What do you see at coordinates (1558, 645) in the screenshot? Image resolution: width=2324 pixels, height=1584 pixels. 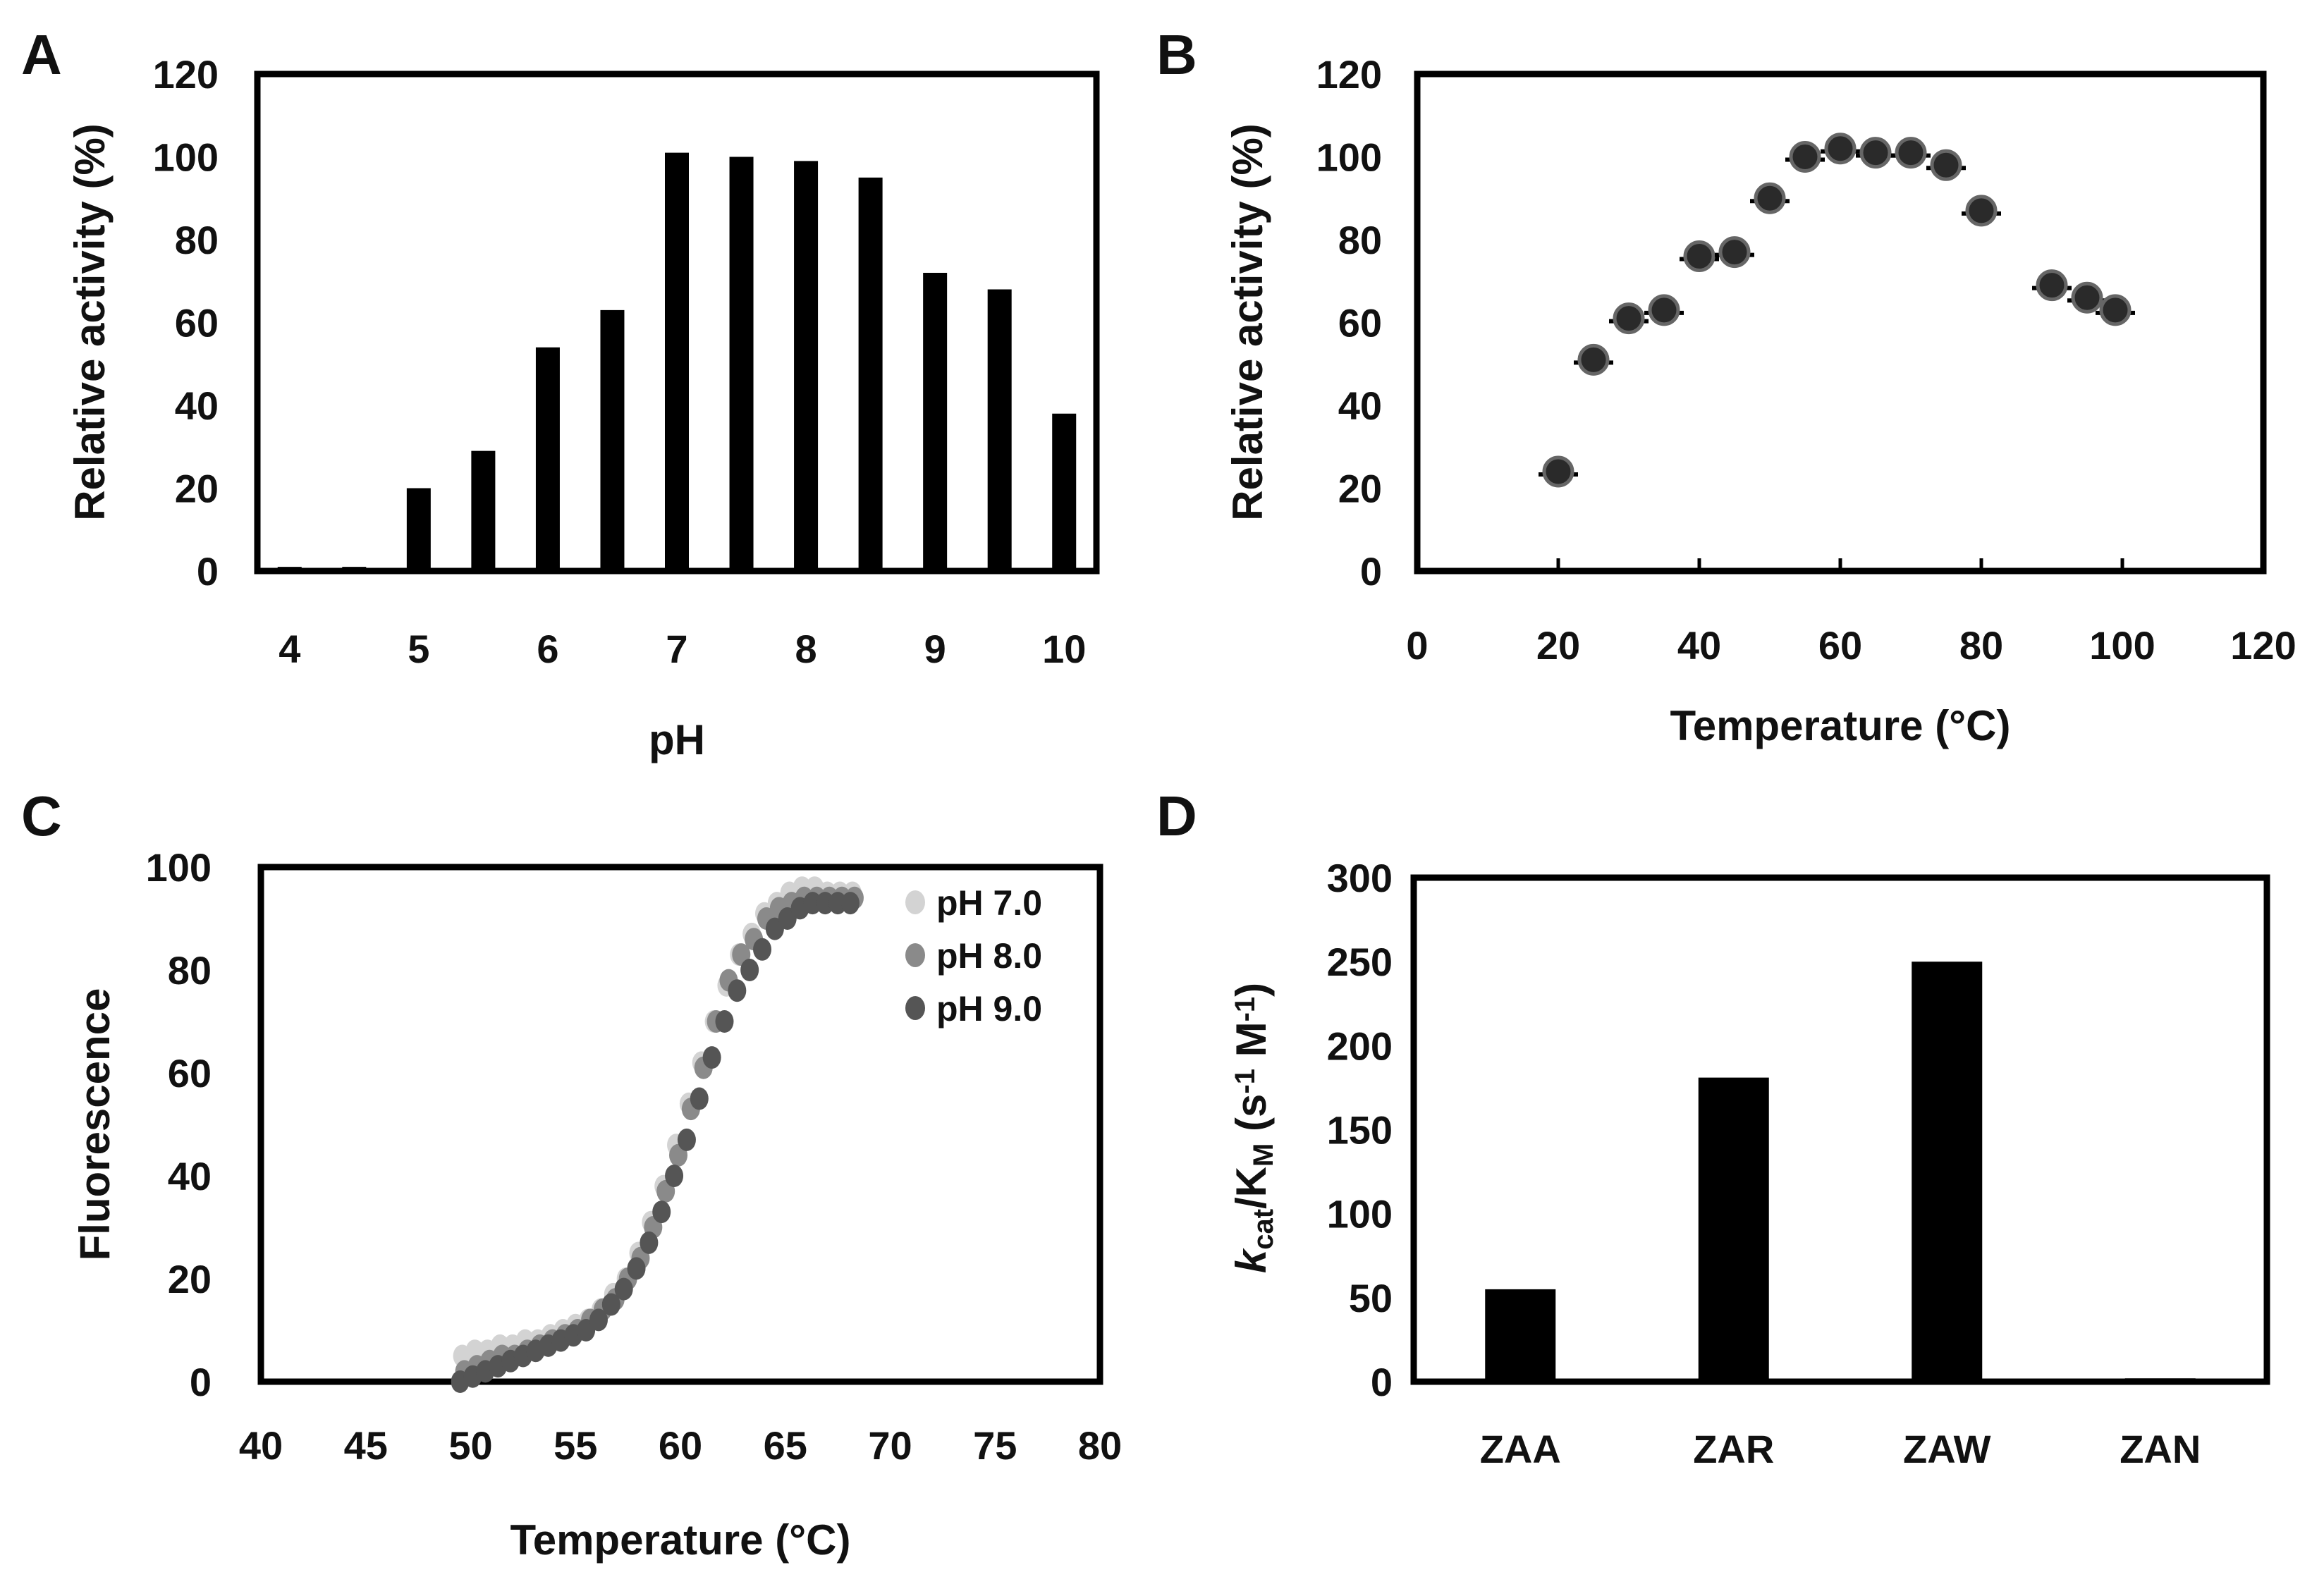 I see `x-tick-label: 20` at bounding box center [1558, 645].